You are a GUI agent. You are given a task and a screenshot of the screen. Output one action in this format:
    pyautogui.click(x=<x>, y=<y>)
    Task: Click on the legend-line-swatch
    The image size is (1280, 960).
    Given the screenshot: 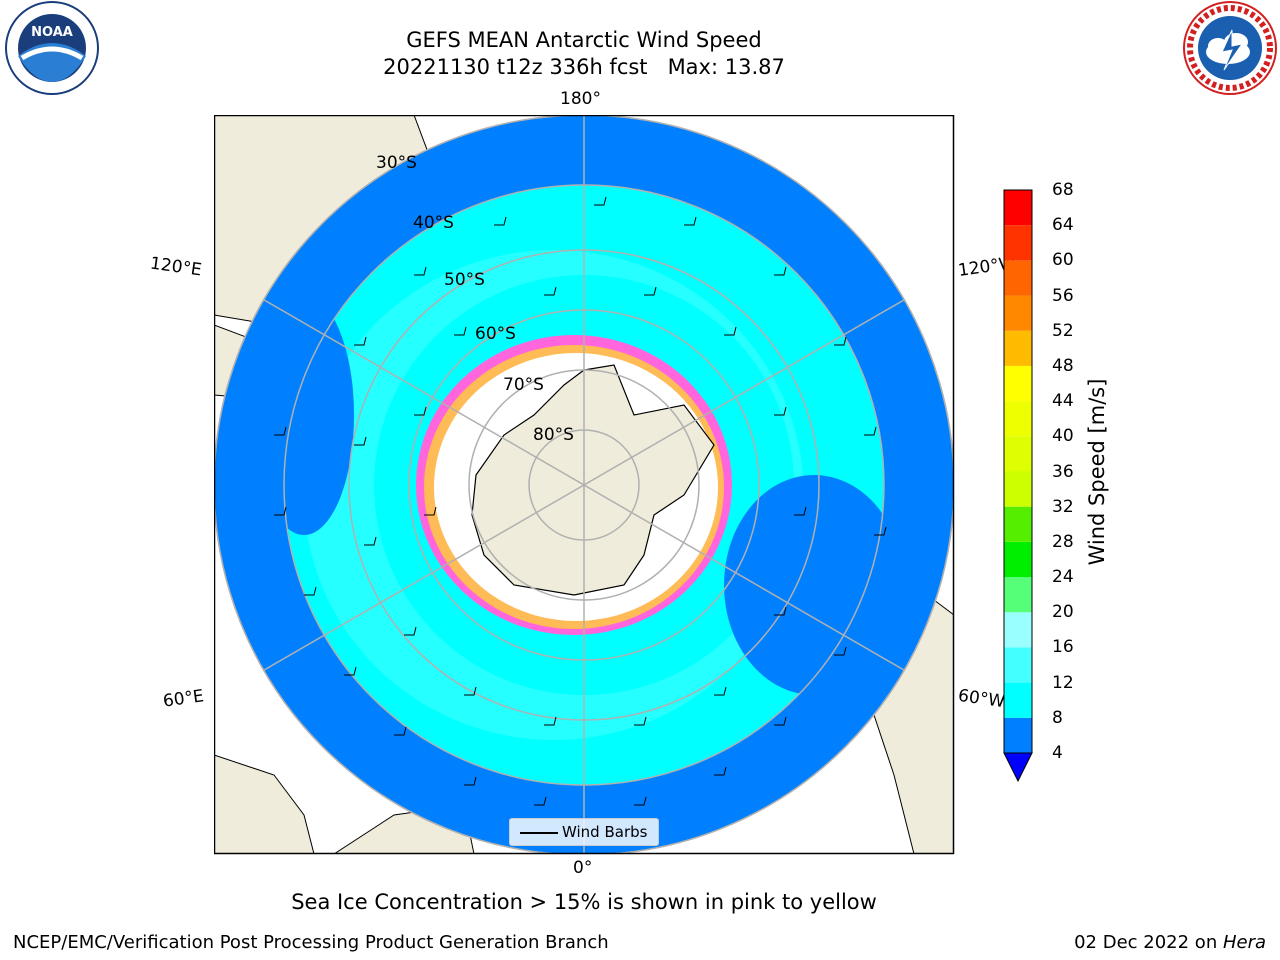 What is the action you would take?
    pyautogui.click(x=539, y=833)
    